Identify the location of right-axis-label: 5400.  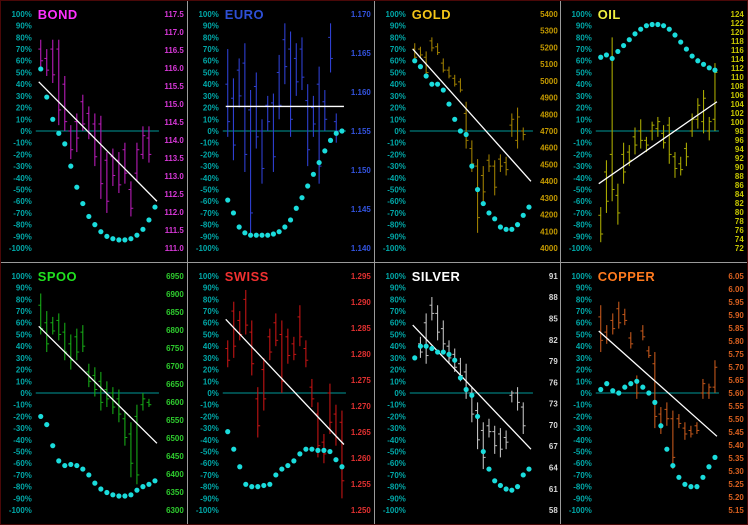
(549, 14).